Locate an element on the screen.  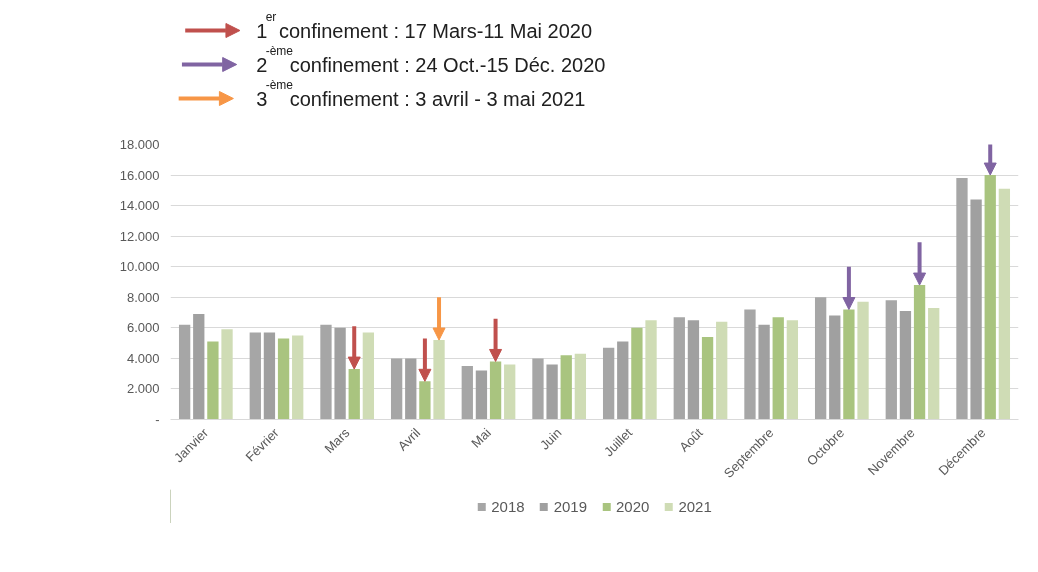
legend-label: 2019 is located at coordinates (570, 506).